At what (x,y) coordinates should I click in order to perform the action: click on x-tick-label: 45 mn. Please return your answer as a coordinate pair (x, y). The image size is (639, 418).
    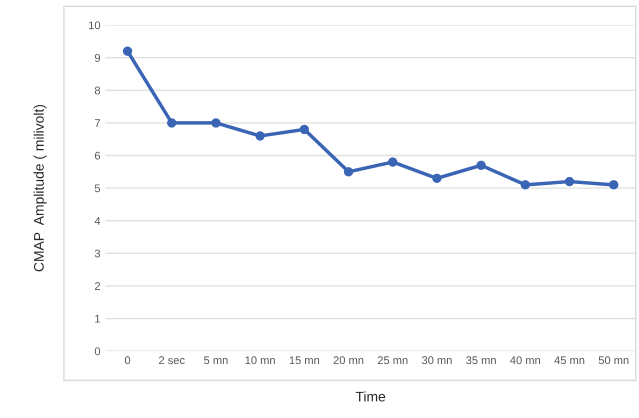
    Looking at the image, I should click on (569, 360).